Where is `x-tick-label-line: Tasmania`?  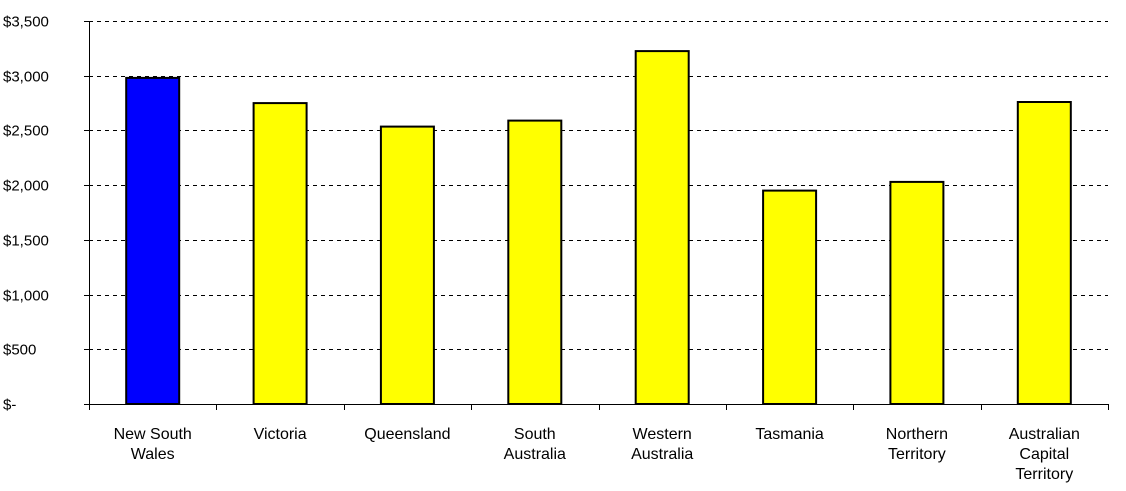 x-tick-label-line: Tasmania is located at coordinates (789, 434).